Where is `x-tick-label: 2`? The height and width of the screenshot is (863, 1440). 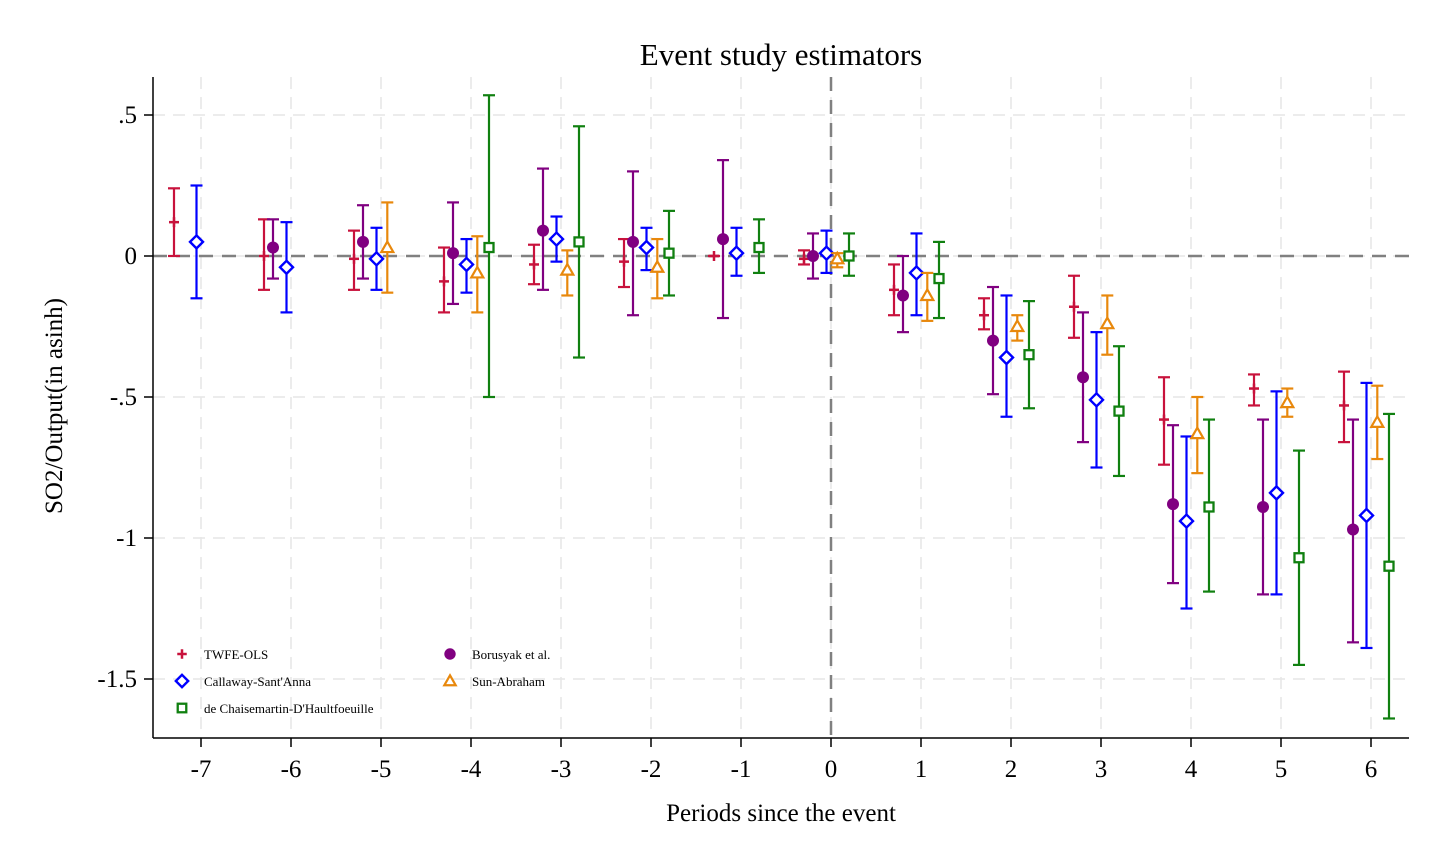
x-tick-label: 2 is located at coordinates (1011, 769).